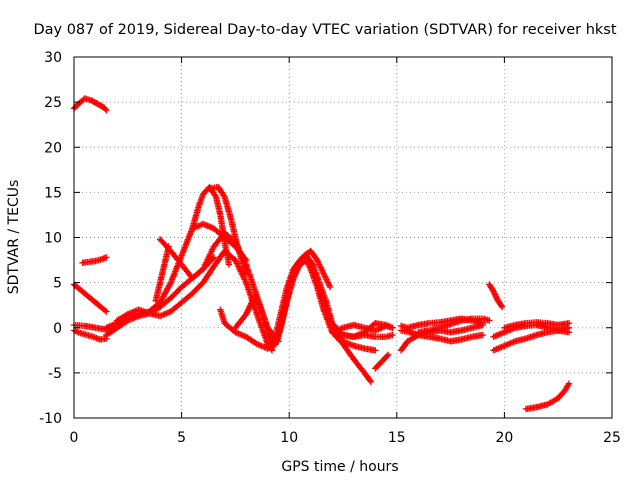 The image size is (640, 480). What do you see at coordinates (496, 296) in the screenshot?
I see `series-sat-x` at bounding box center [496, 296].